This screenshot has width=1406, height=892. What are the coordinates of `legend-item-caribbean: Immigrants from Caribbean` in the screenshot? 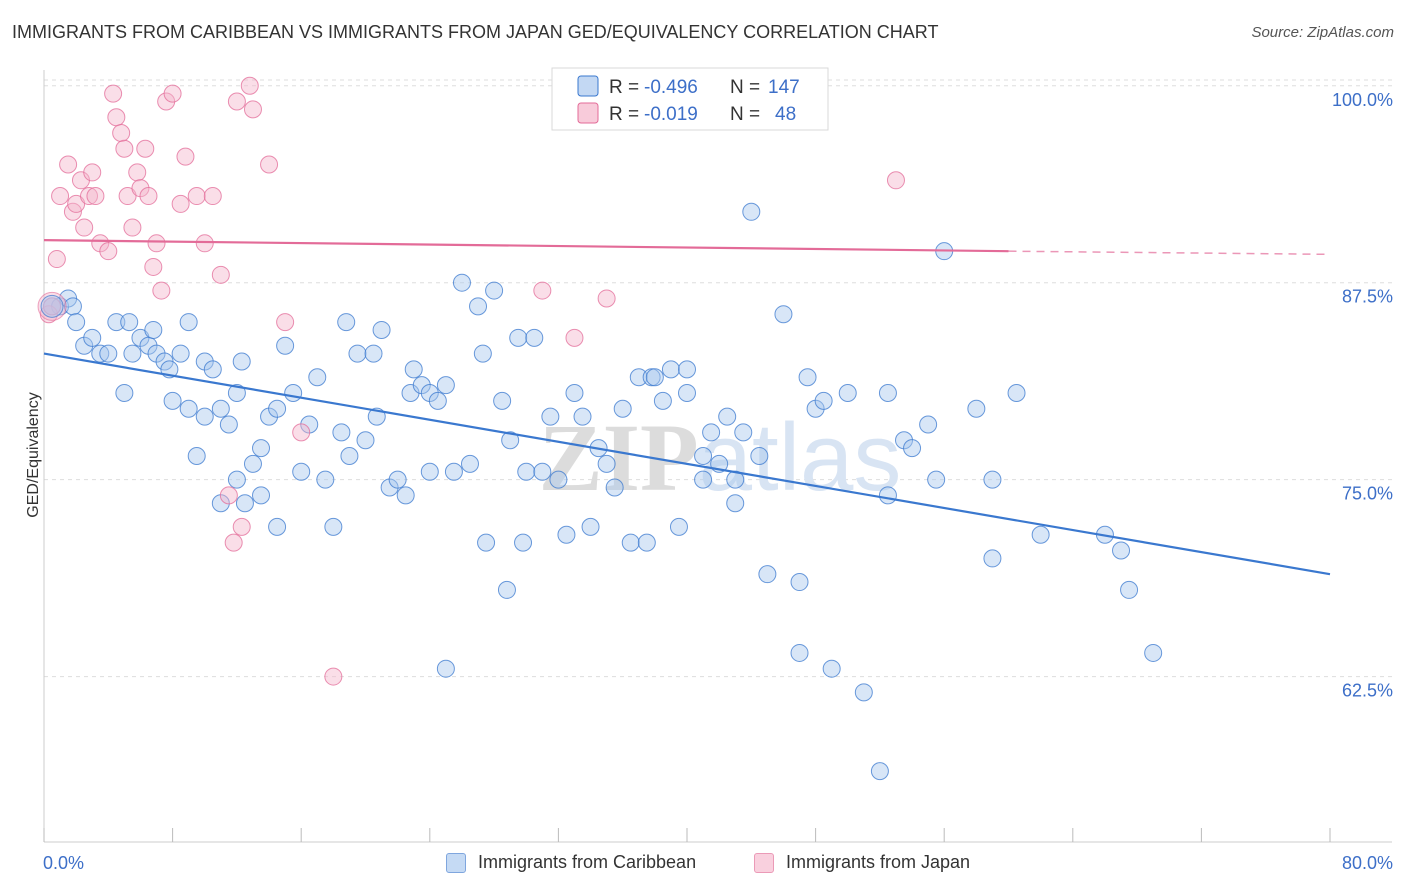 It's located at (571, 862).